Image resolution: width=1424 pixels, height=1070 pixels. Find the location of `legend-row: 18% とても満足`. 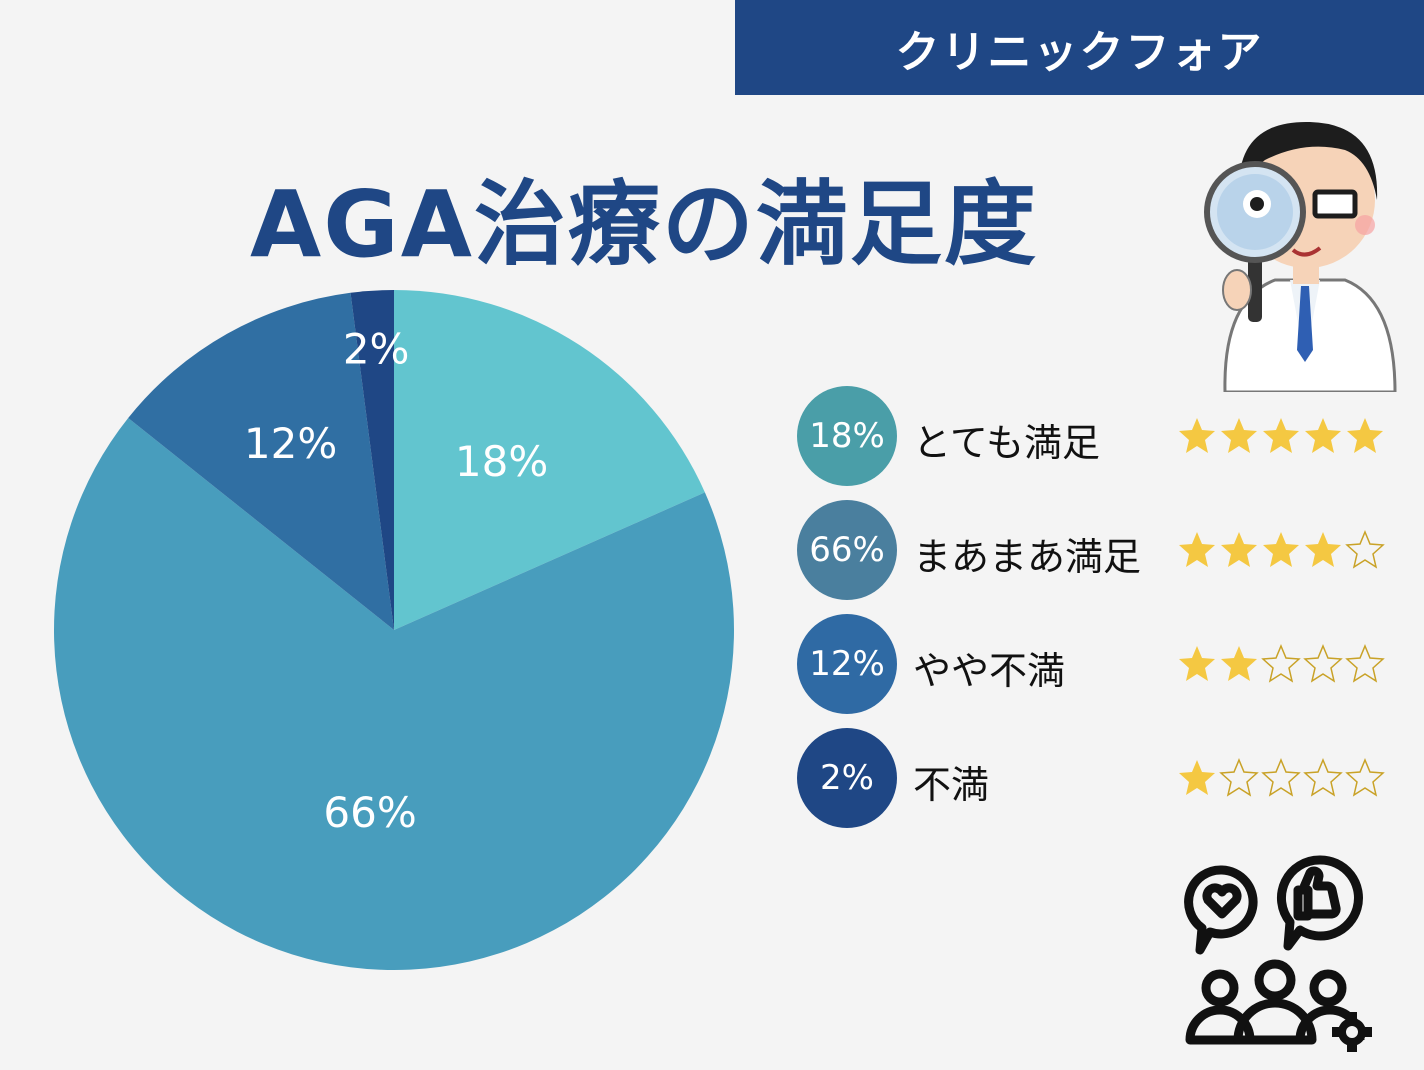

legend-row: 18% とても満足 is located at coordinates (1097, 443).